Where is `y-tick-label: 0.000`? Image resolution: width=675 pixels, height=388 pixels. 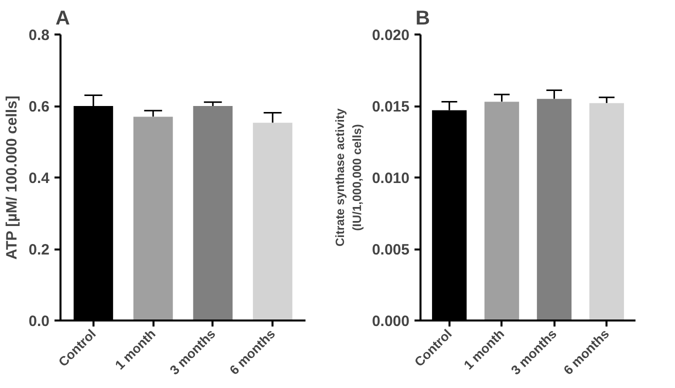 y-tick-label: 0.000 is located at coordinates (391, 321).